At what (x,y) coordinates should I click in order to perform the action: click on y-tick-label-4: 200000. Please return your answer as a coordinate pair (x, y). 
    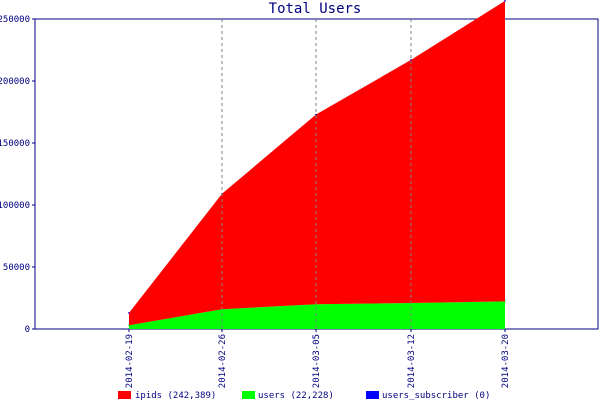
    Looking at the image, I should click on (15, 82).